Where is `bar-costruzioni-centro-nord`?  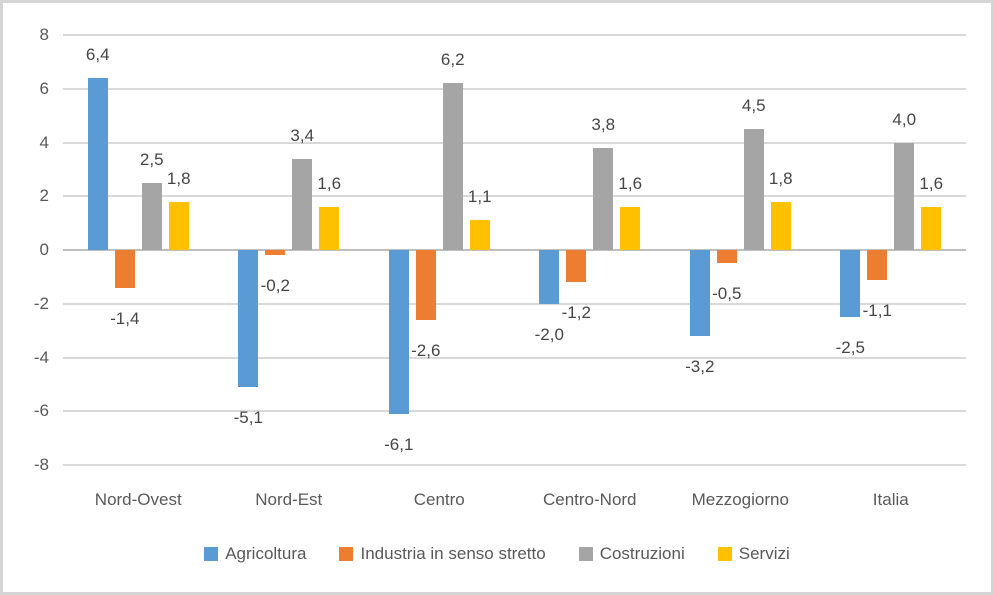 bar-costruzioni-centro-nord is located at coordinates (603, 198).